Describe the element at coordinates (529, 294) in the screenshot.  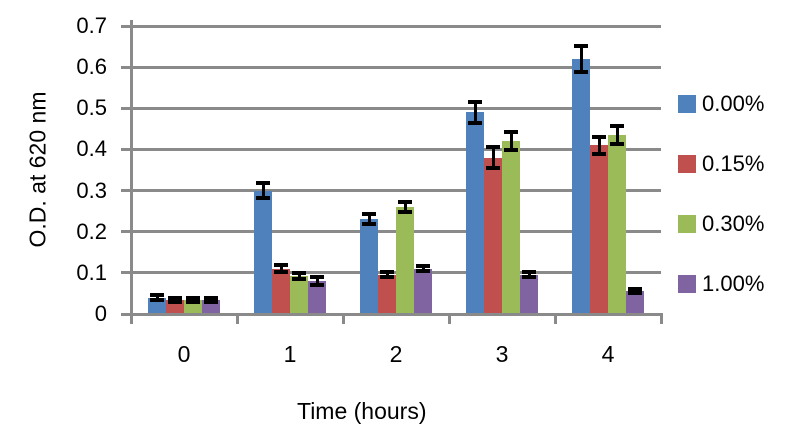
I see `bar-1.00pct-t3` at that location.